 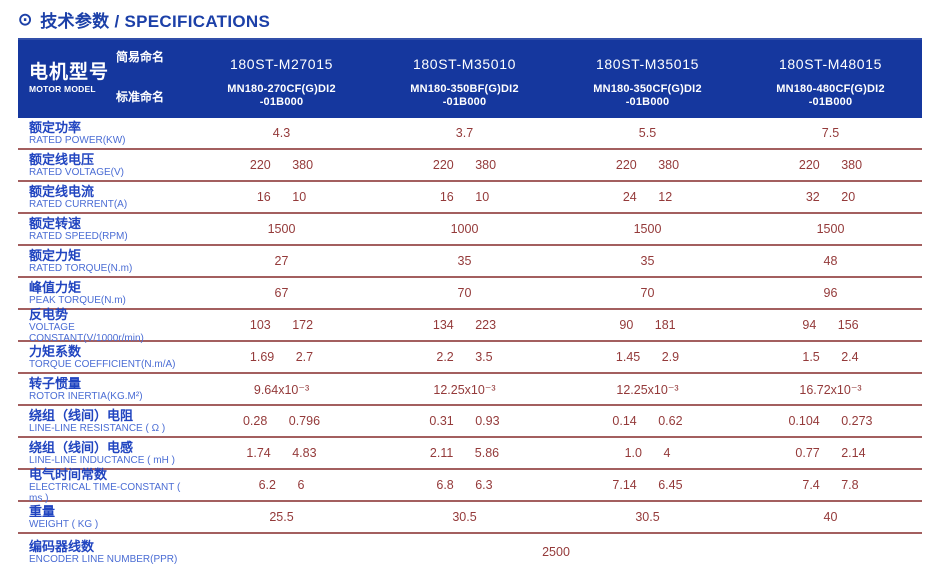 I want to click on row-label-en: ENCODER LINE NUMBER(PPR), so click(x=103, y=559).